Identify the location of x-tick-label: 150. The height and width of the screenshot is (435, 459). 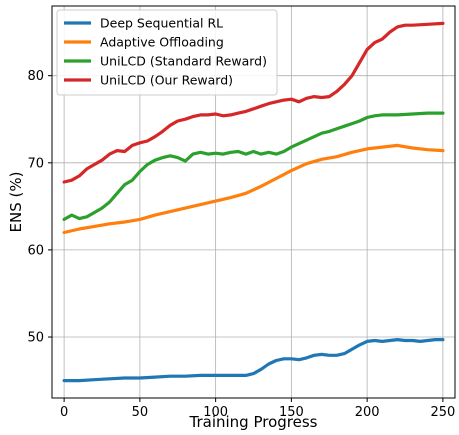
(291, 412).